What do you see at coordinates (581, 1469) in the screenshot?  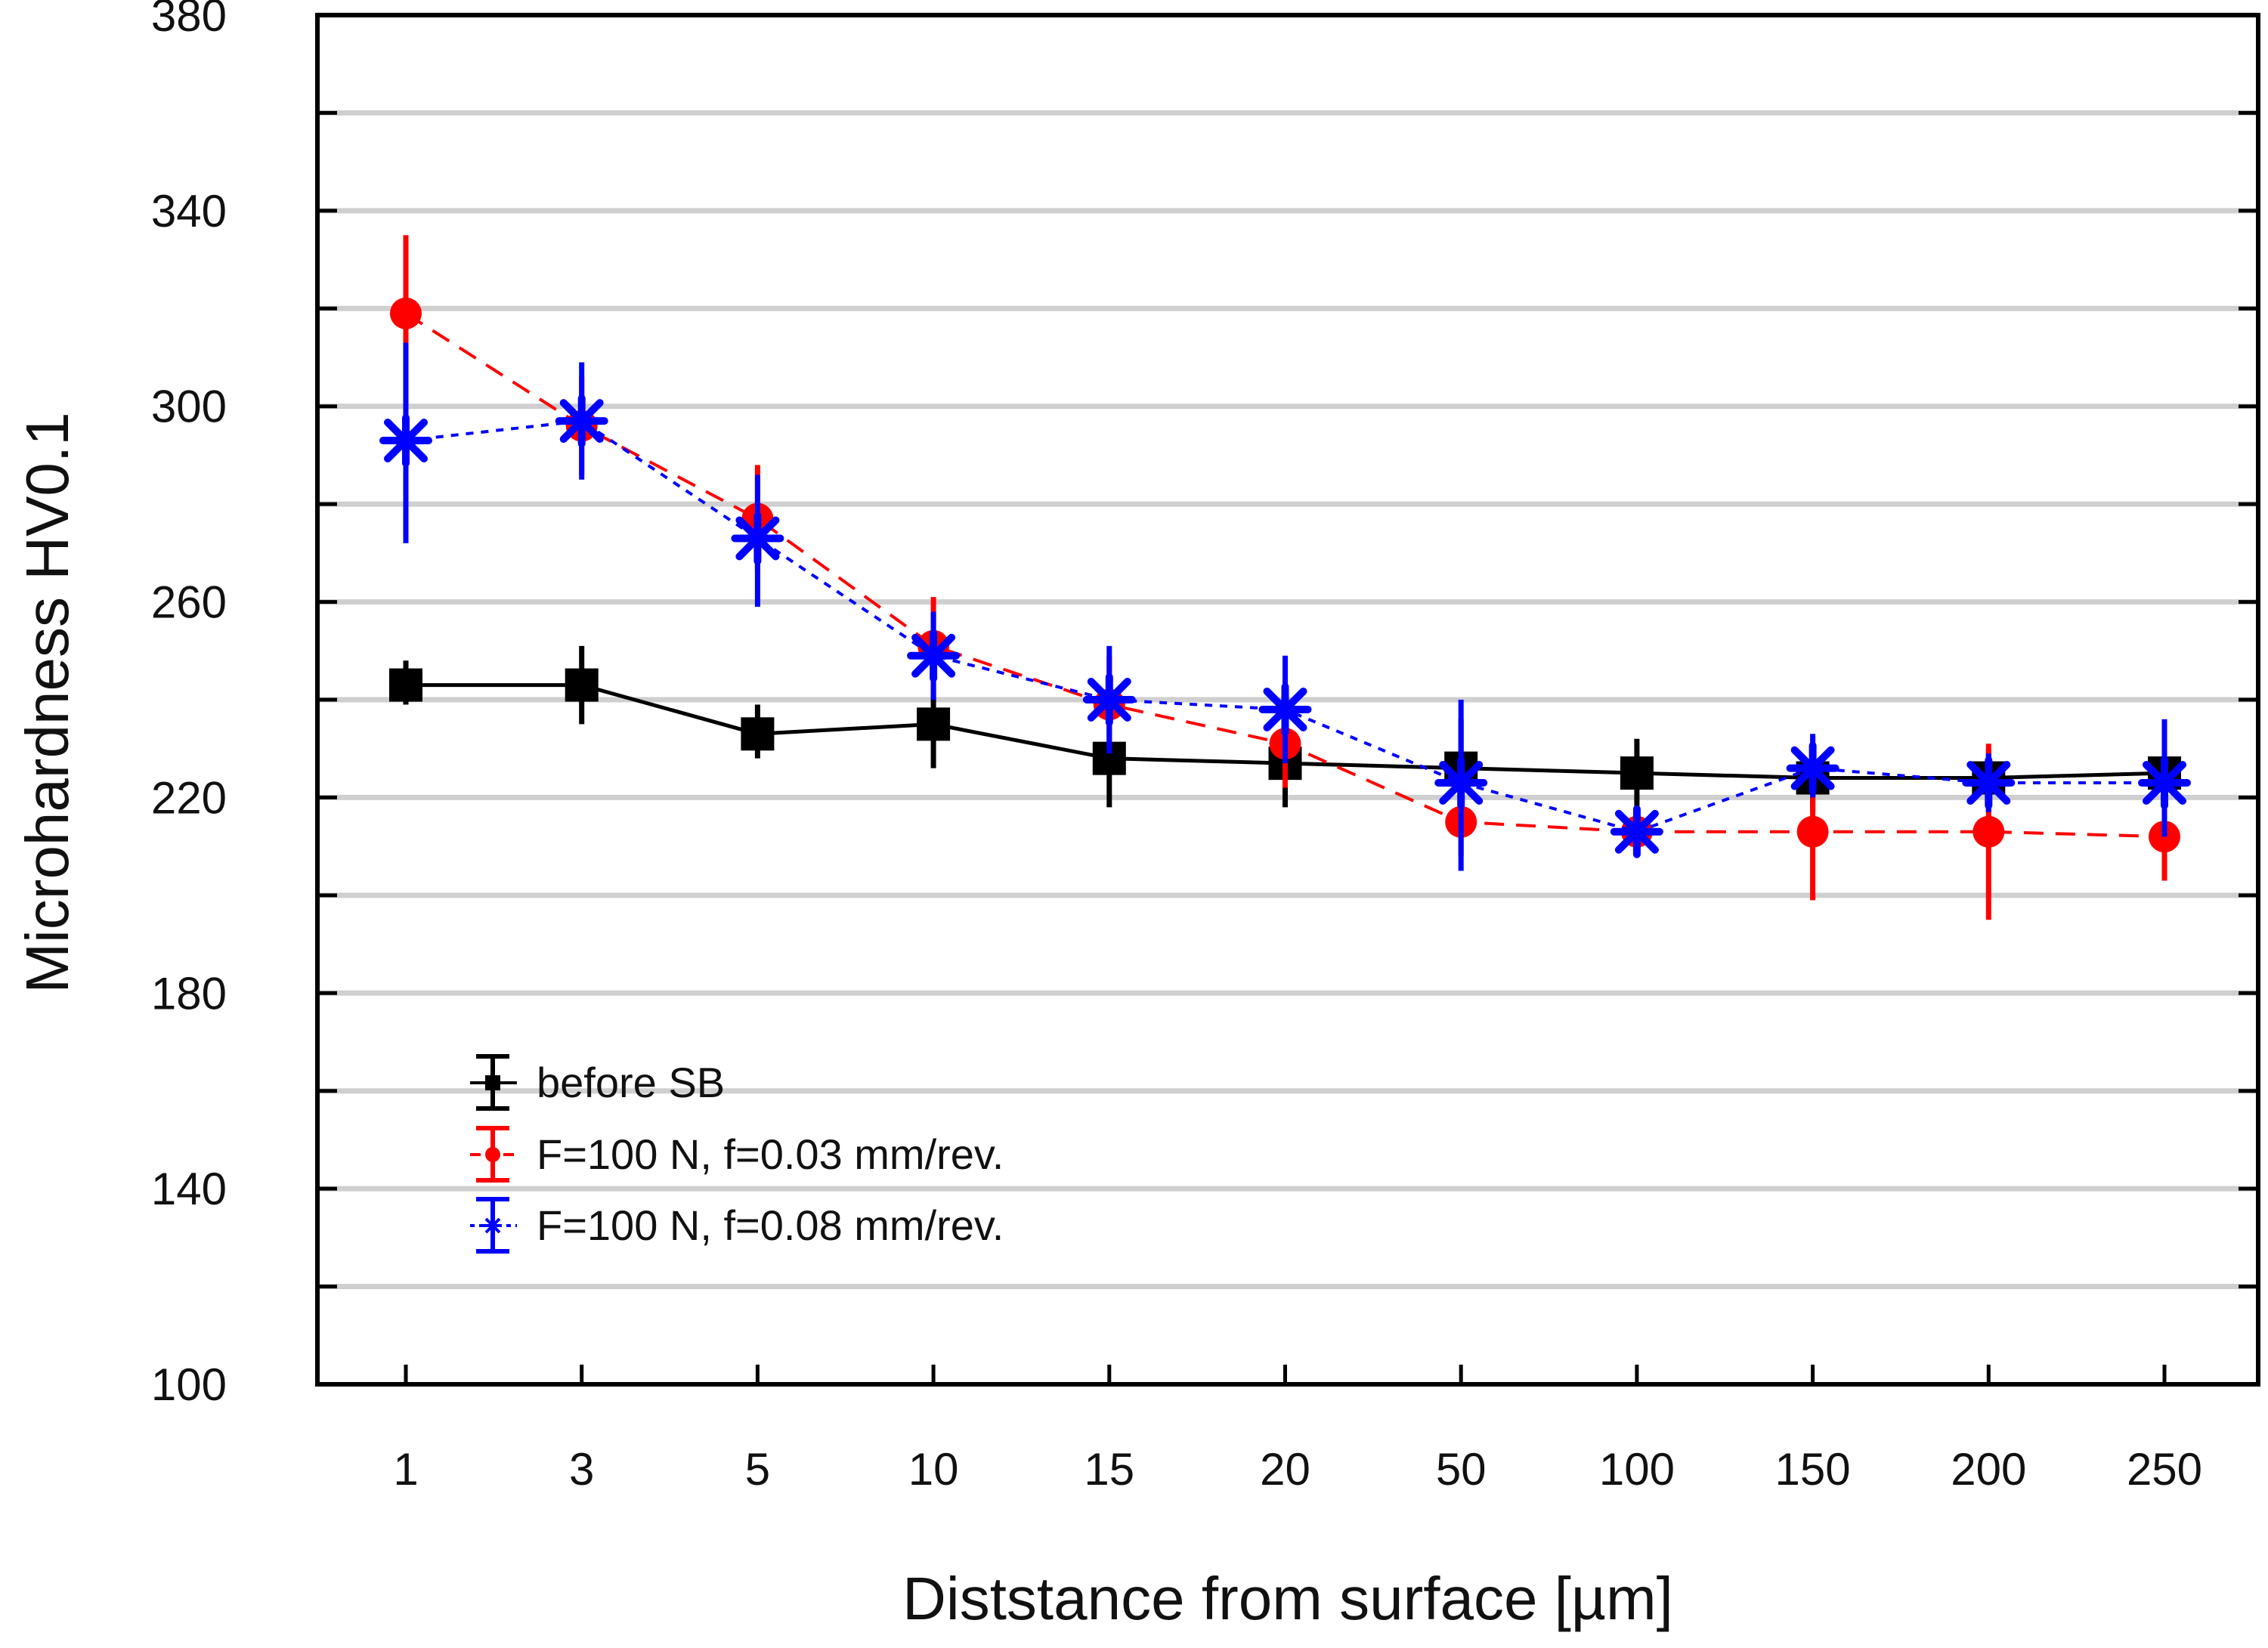 I see `x-tick-label: 3` at bounding box center [581, 1469].